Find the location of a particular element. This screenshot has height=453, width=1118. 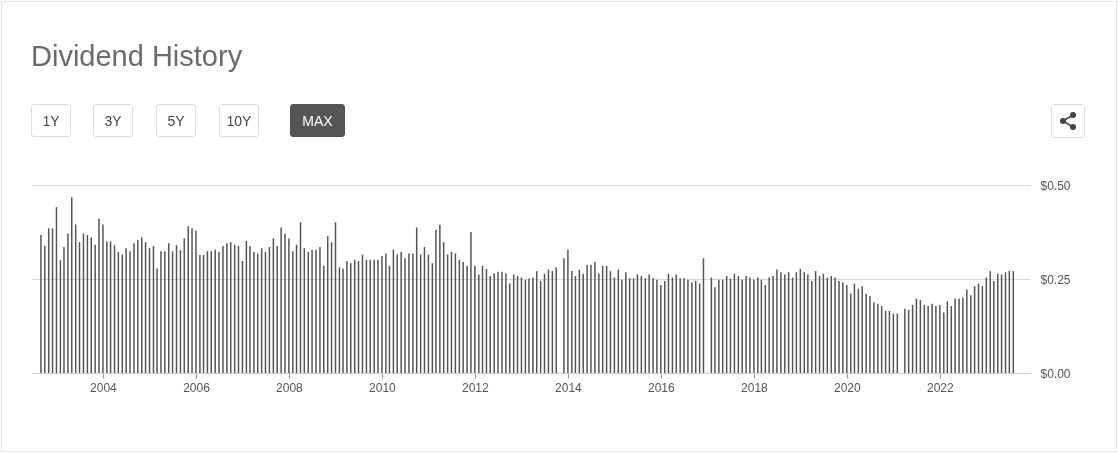

text: MAX is located at coordinates (317, 120).